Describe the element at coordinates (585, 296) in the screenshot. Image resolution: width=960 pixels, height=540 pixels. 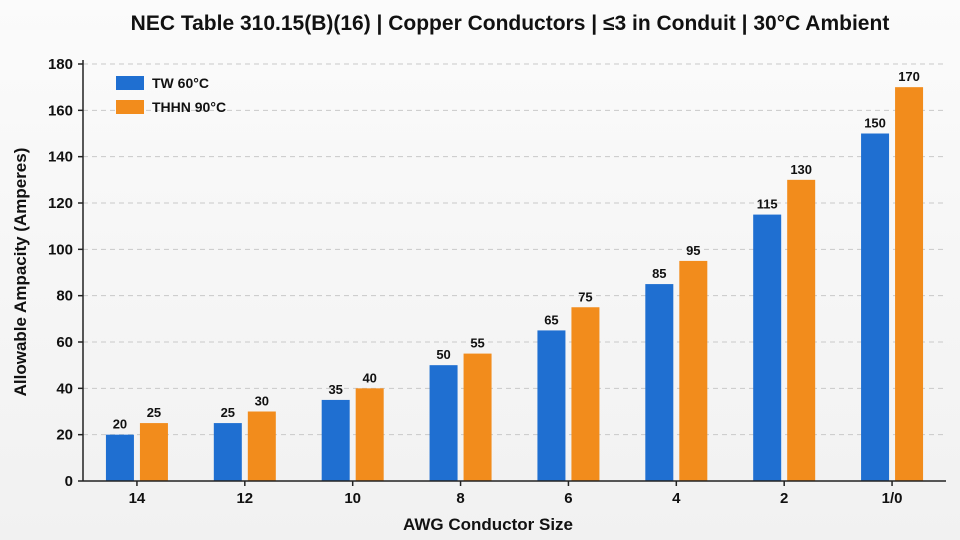
I see `data-label: 75` at that location.